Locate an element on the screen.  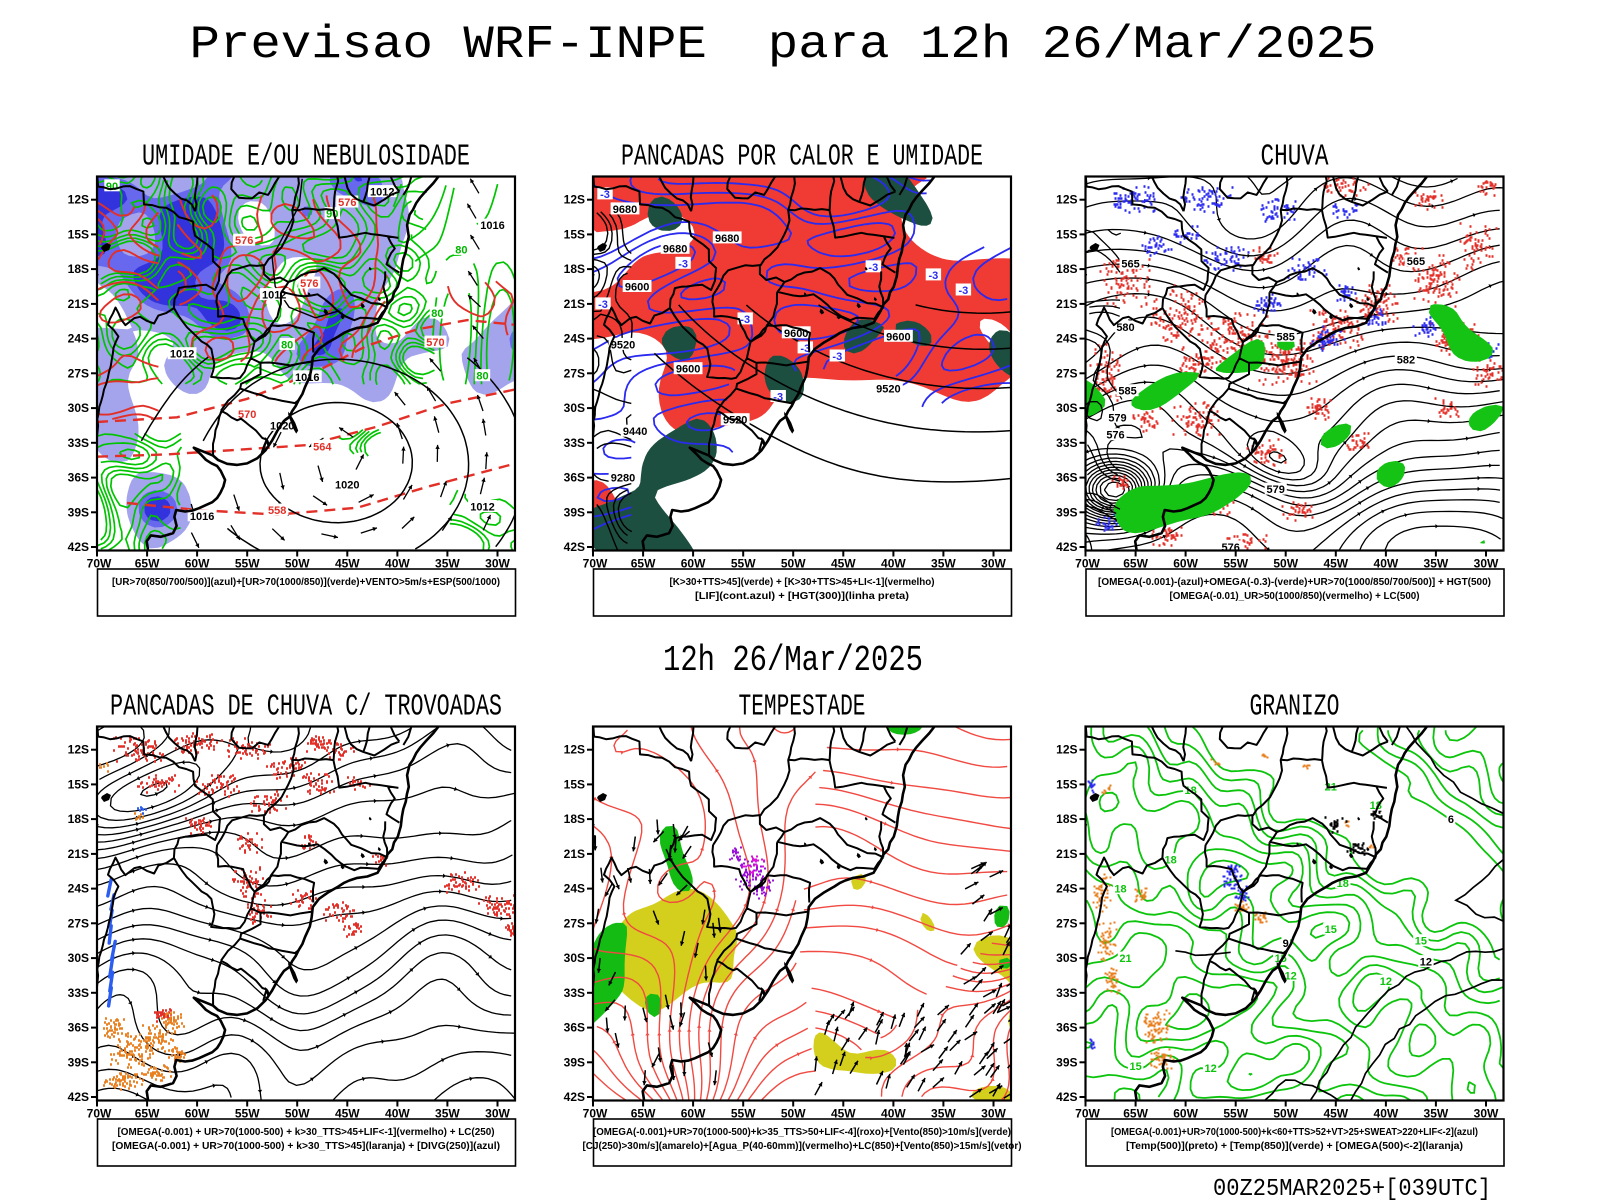
svg-text: 9280 is located at coordinates (623, 479).